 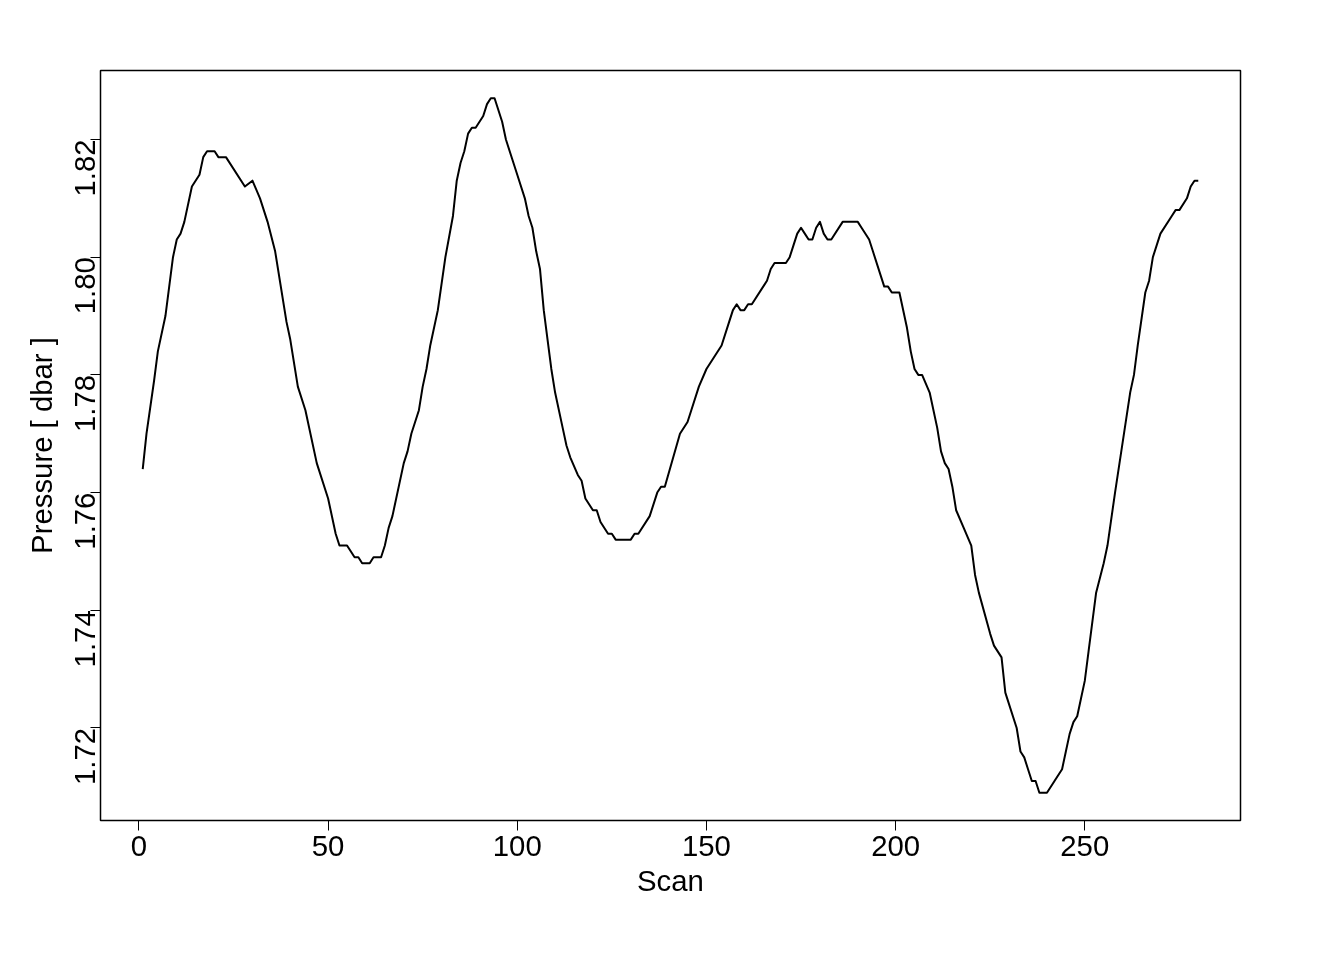 What do you see at coordinates (139, 845) in the screenshot?
I see `x-tick-label: 0` at bounding box center [139, 845].